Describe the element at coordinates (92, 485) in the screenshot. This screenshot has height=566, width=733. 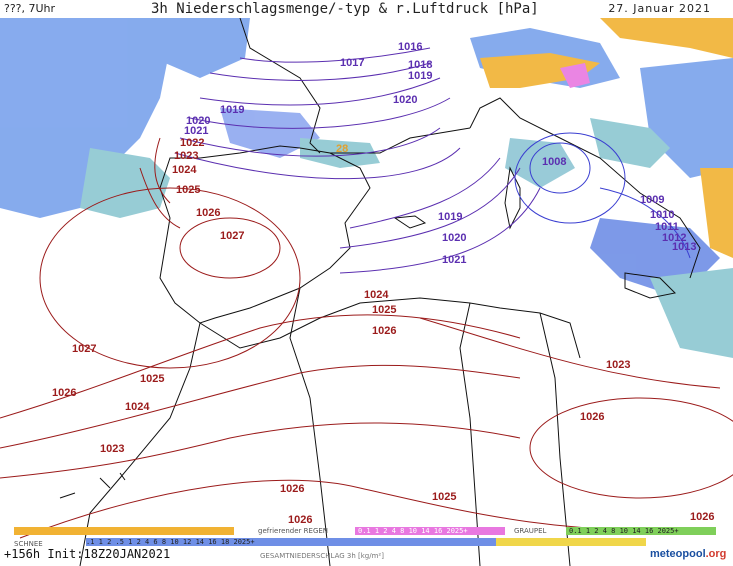
I see `canary-islands` at that location.